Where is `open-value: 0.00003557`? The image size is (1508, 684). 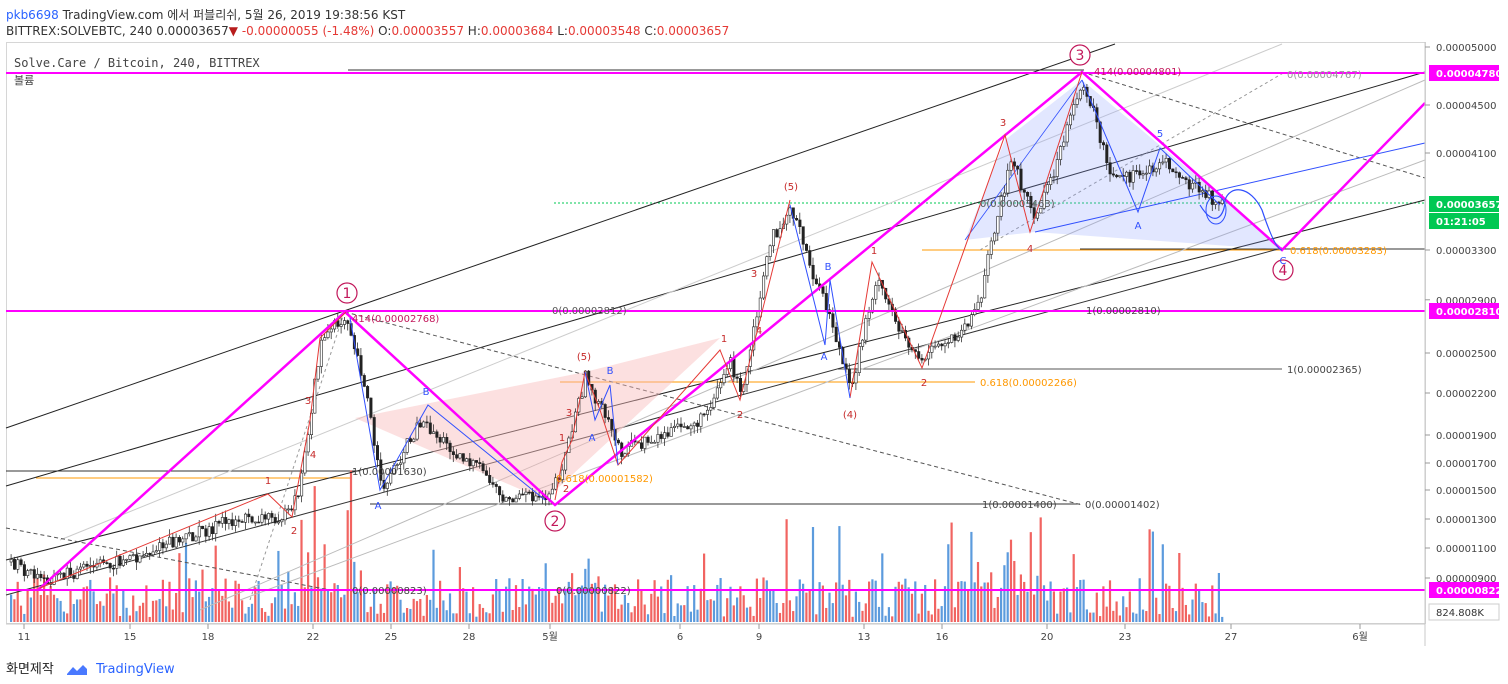
open-value: 0.00003557 is located at coordinates (427, 31).